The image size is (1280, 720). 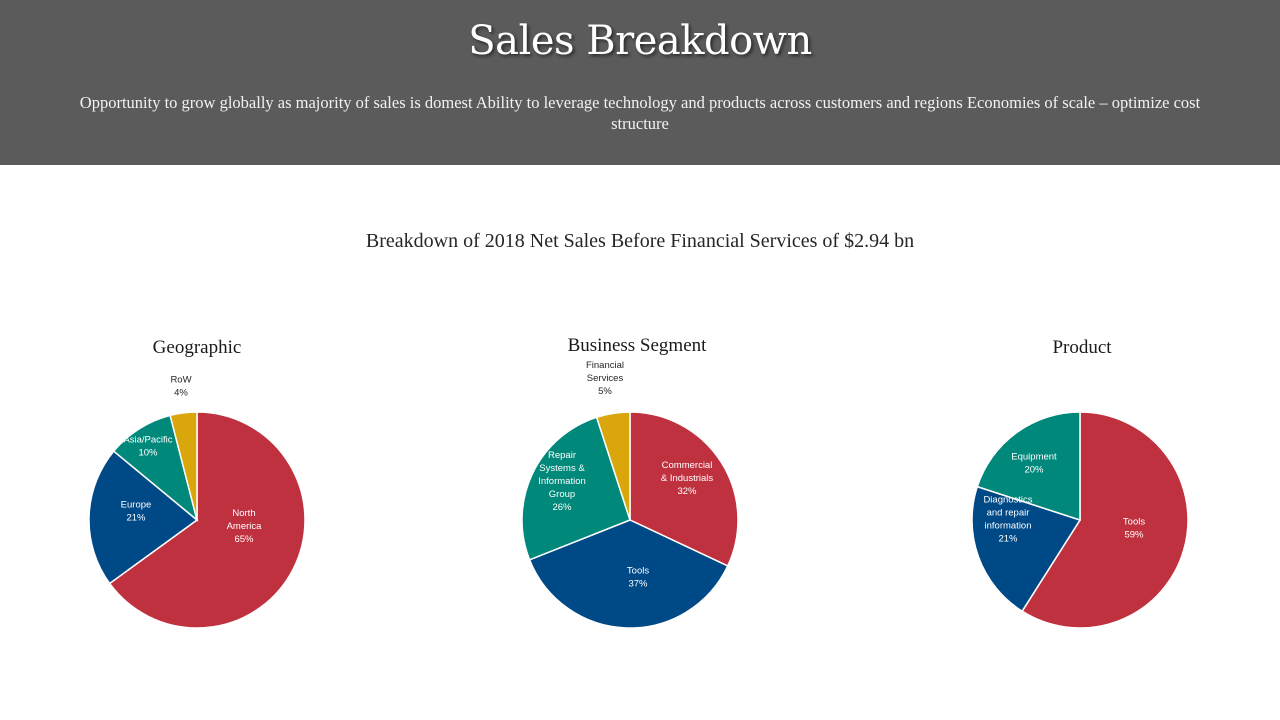 What do you see at coordinates (640, 41) in the screenshot?
I see `page-title: Sales Breakdown` at bounding box center [640, 41].